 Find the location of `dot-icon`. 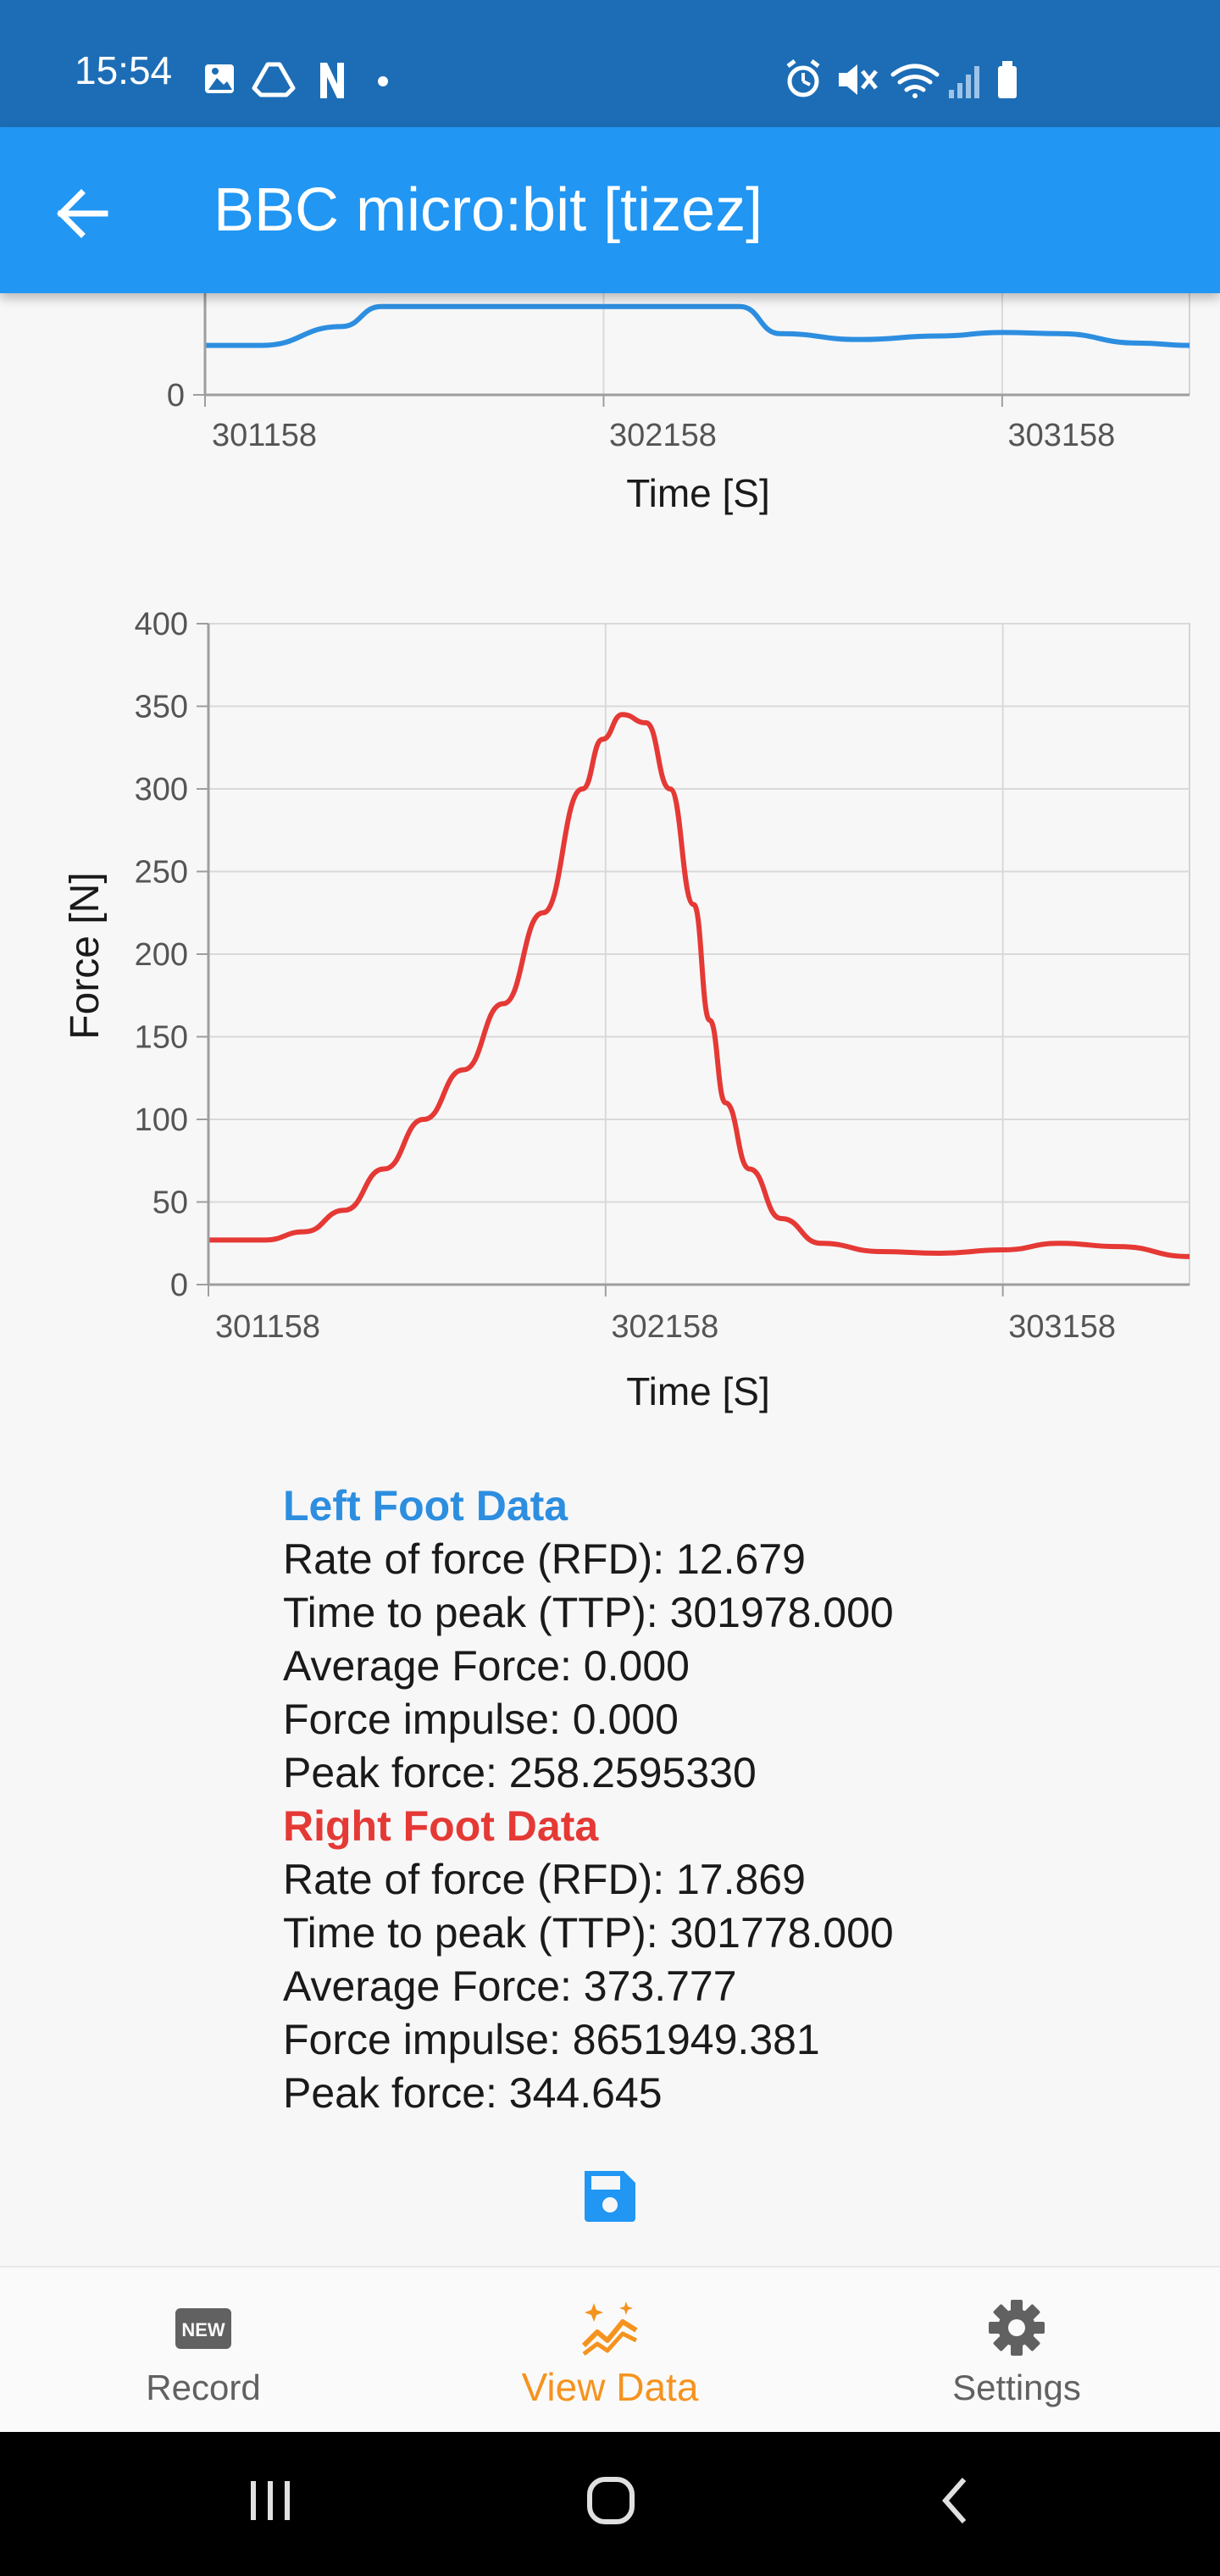

dot-icon is located at coordinates (383, 81).